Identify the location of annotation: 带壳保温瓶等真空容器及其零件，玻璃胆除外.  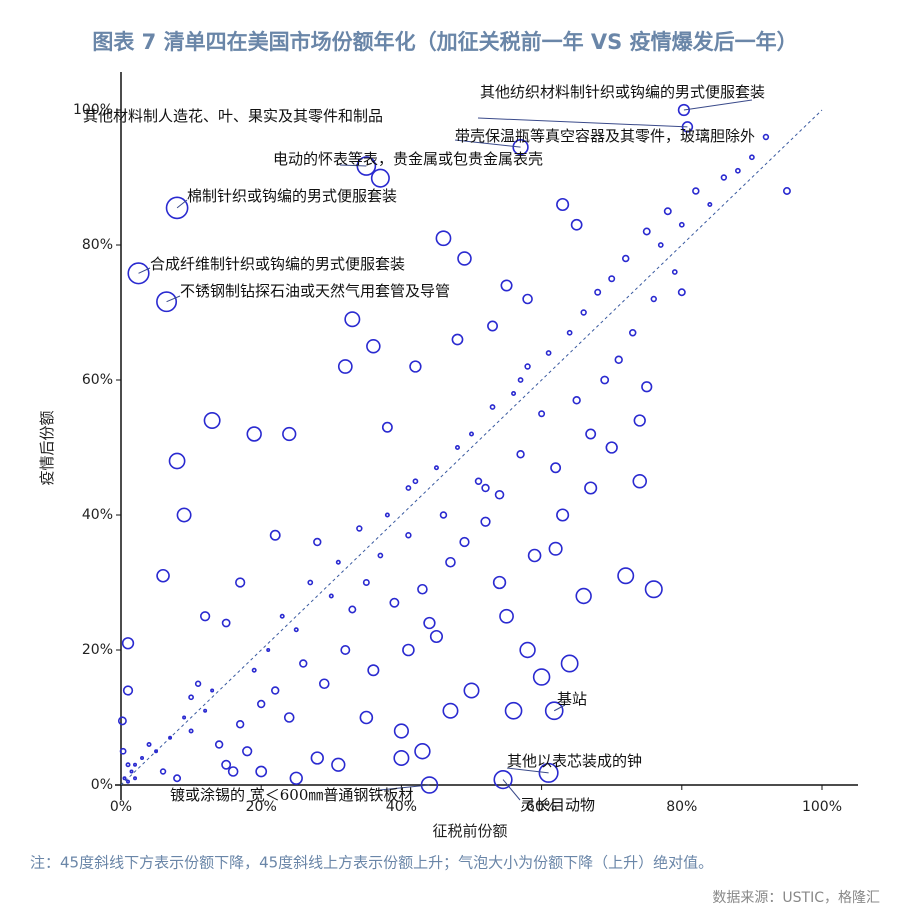
(605, 136).